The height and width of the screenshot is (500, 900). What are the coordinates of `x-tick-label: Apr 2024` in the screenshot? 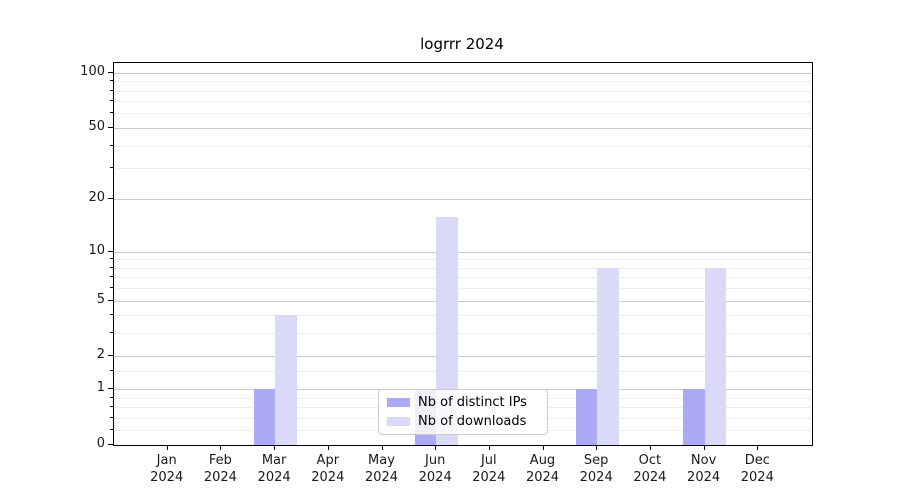 It's located at (328, 469).